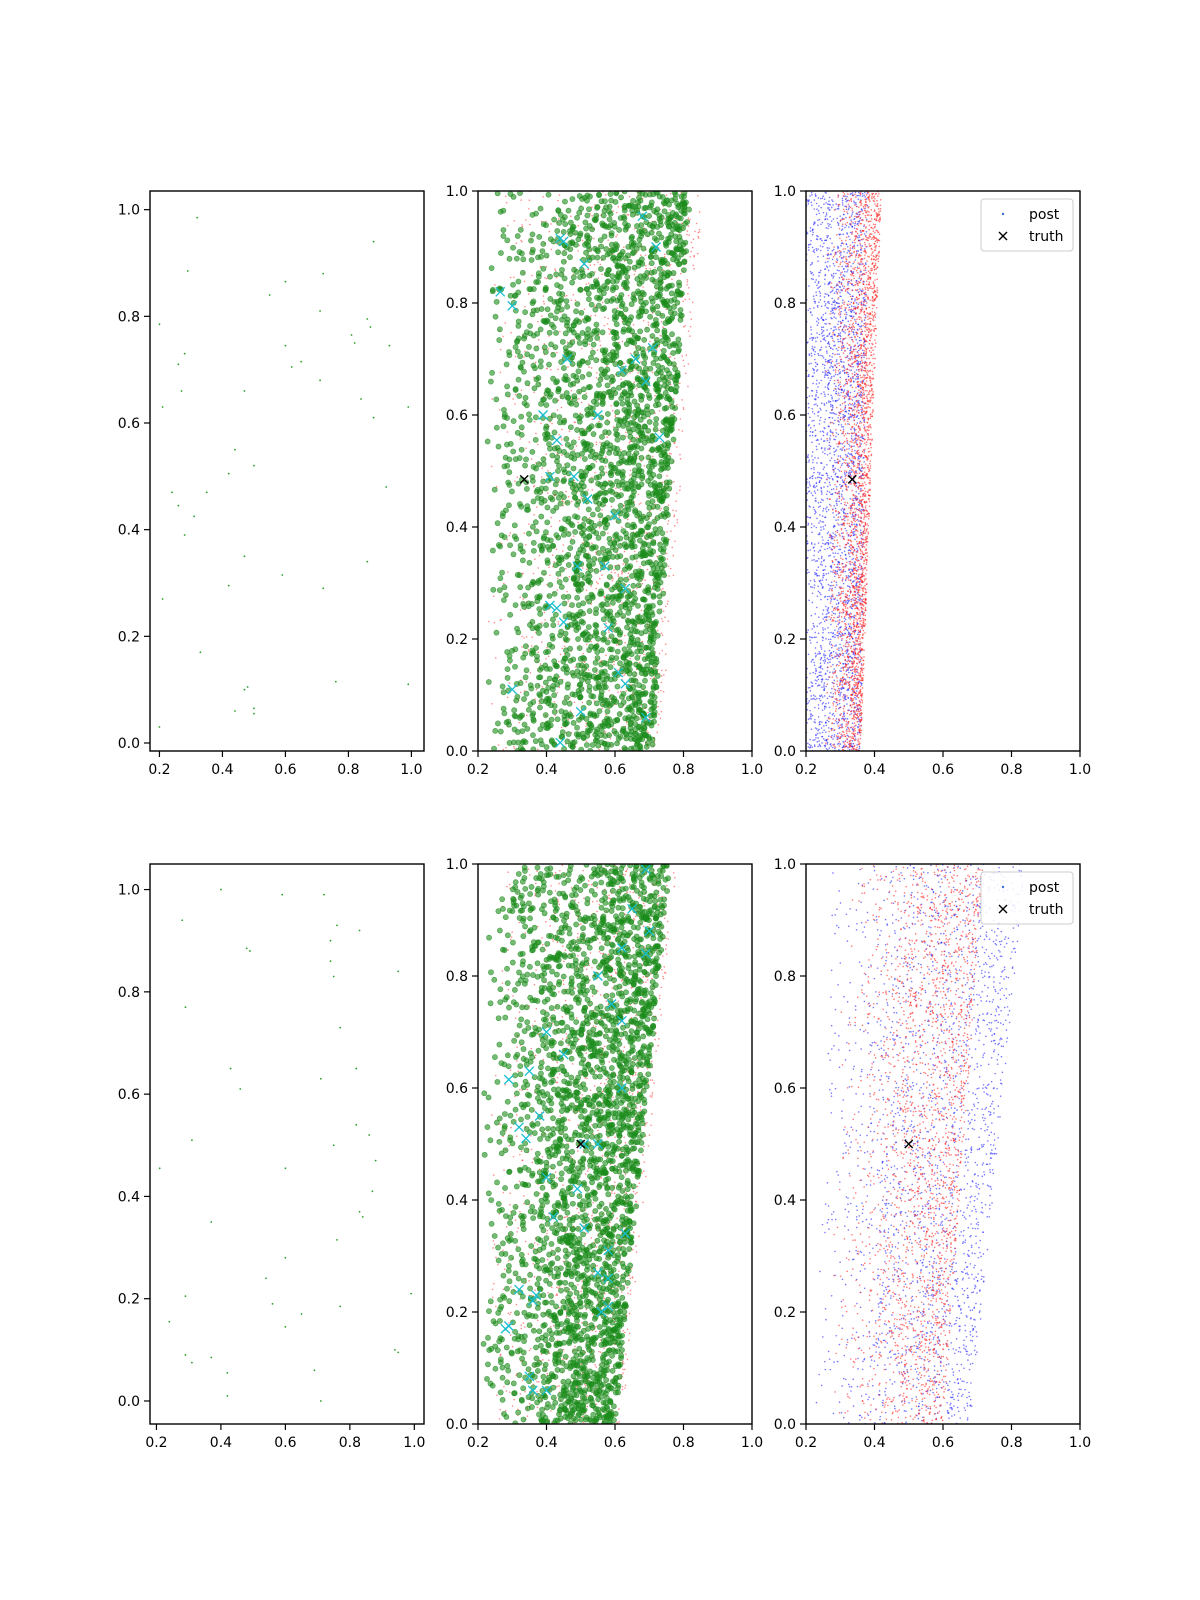 This screenshot has width=1200, height=1600. Describe the element at coordinates (577, 570) in the screenshot. I see `point-r1c2-1-1979` at that location.